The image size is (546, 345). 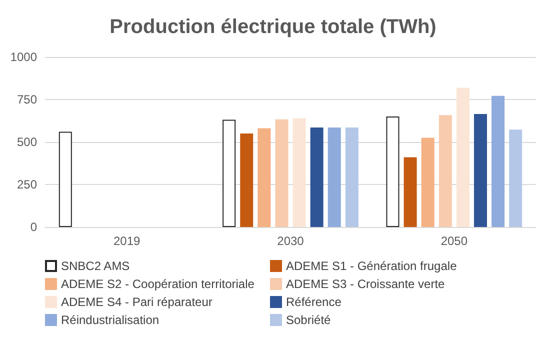 What do you see at coordinates (309, 320) in the screenshot?
I see `legend-label: Sobriété` at bounding box center [309, 320].